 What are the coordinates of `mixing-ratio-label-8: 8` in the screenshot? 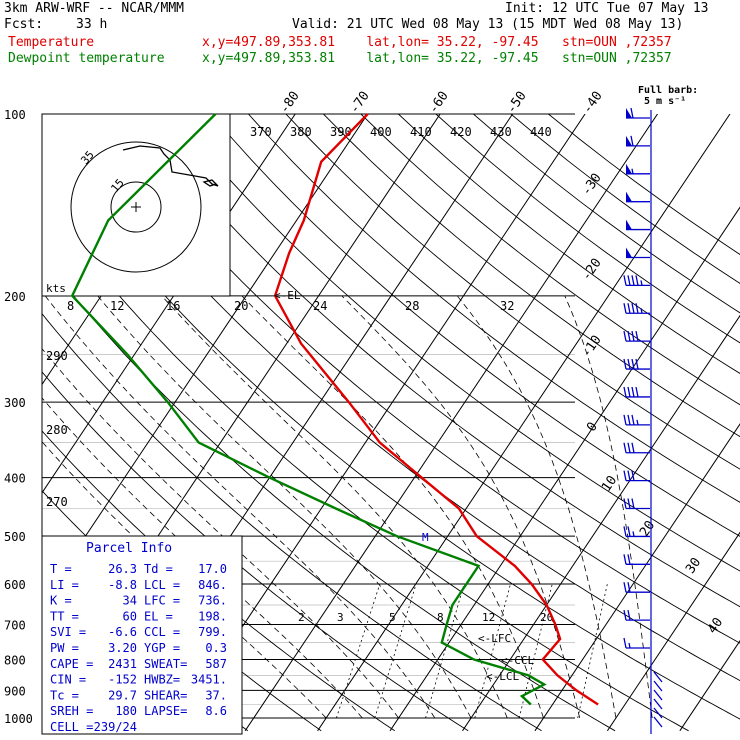 It's located at (440, 617).